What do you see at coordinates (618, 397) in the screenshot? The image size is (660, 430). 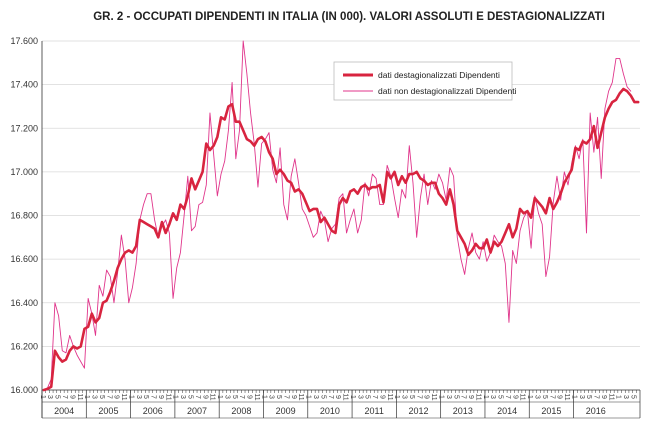 I see `x-month-label: 1` at bounding box center [618, 397].